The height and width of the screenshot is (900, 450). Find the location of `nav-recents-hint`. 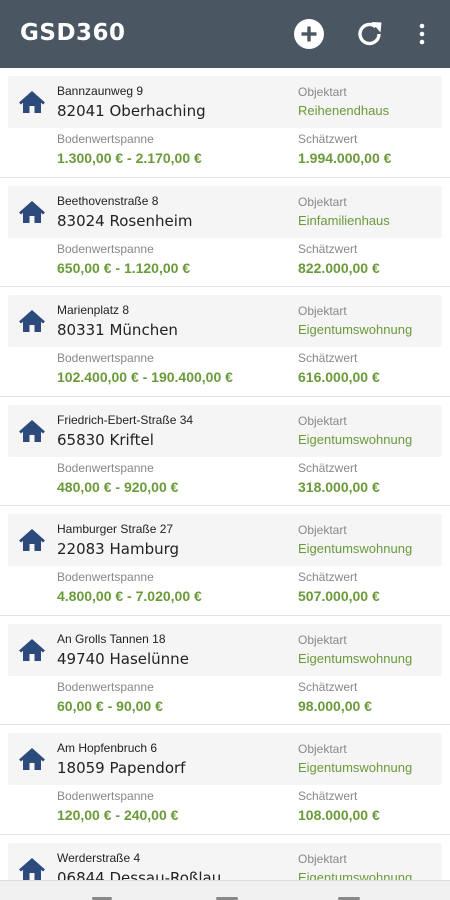

nav-recents-hint is located at coordinates (349, 898).